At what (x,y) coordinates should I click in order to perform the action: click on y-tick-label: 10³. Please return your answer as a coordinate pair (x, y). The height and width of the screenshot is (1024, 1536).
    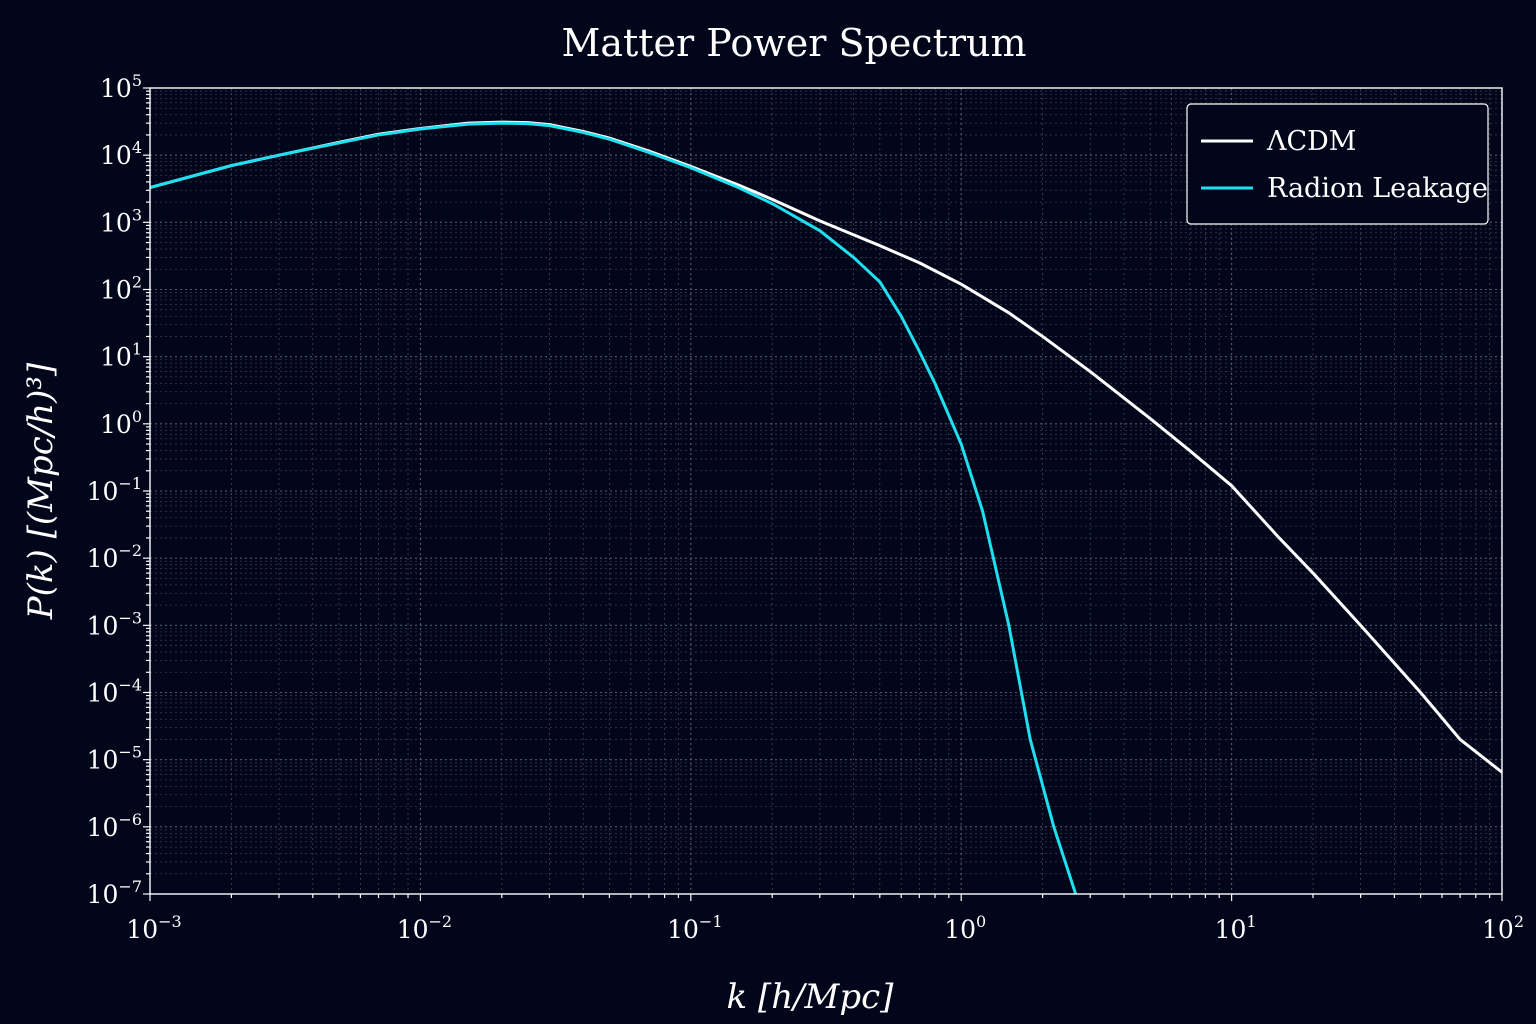
    Looking at the image, I should click on (121, 221).